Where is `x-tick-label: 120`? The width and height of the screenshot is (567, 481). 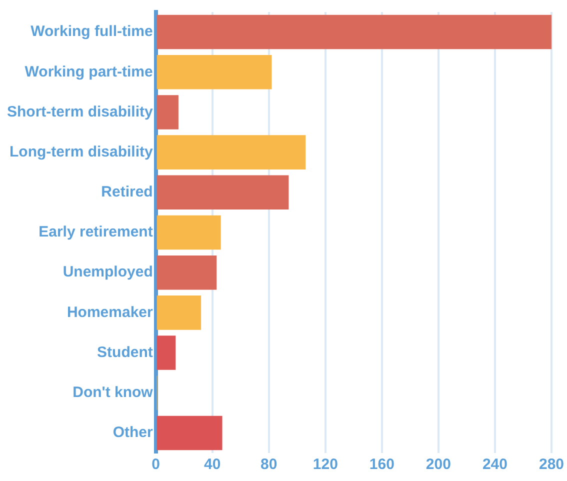
x-tick-label: 120 is located at coordinates (325, 465).